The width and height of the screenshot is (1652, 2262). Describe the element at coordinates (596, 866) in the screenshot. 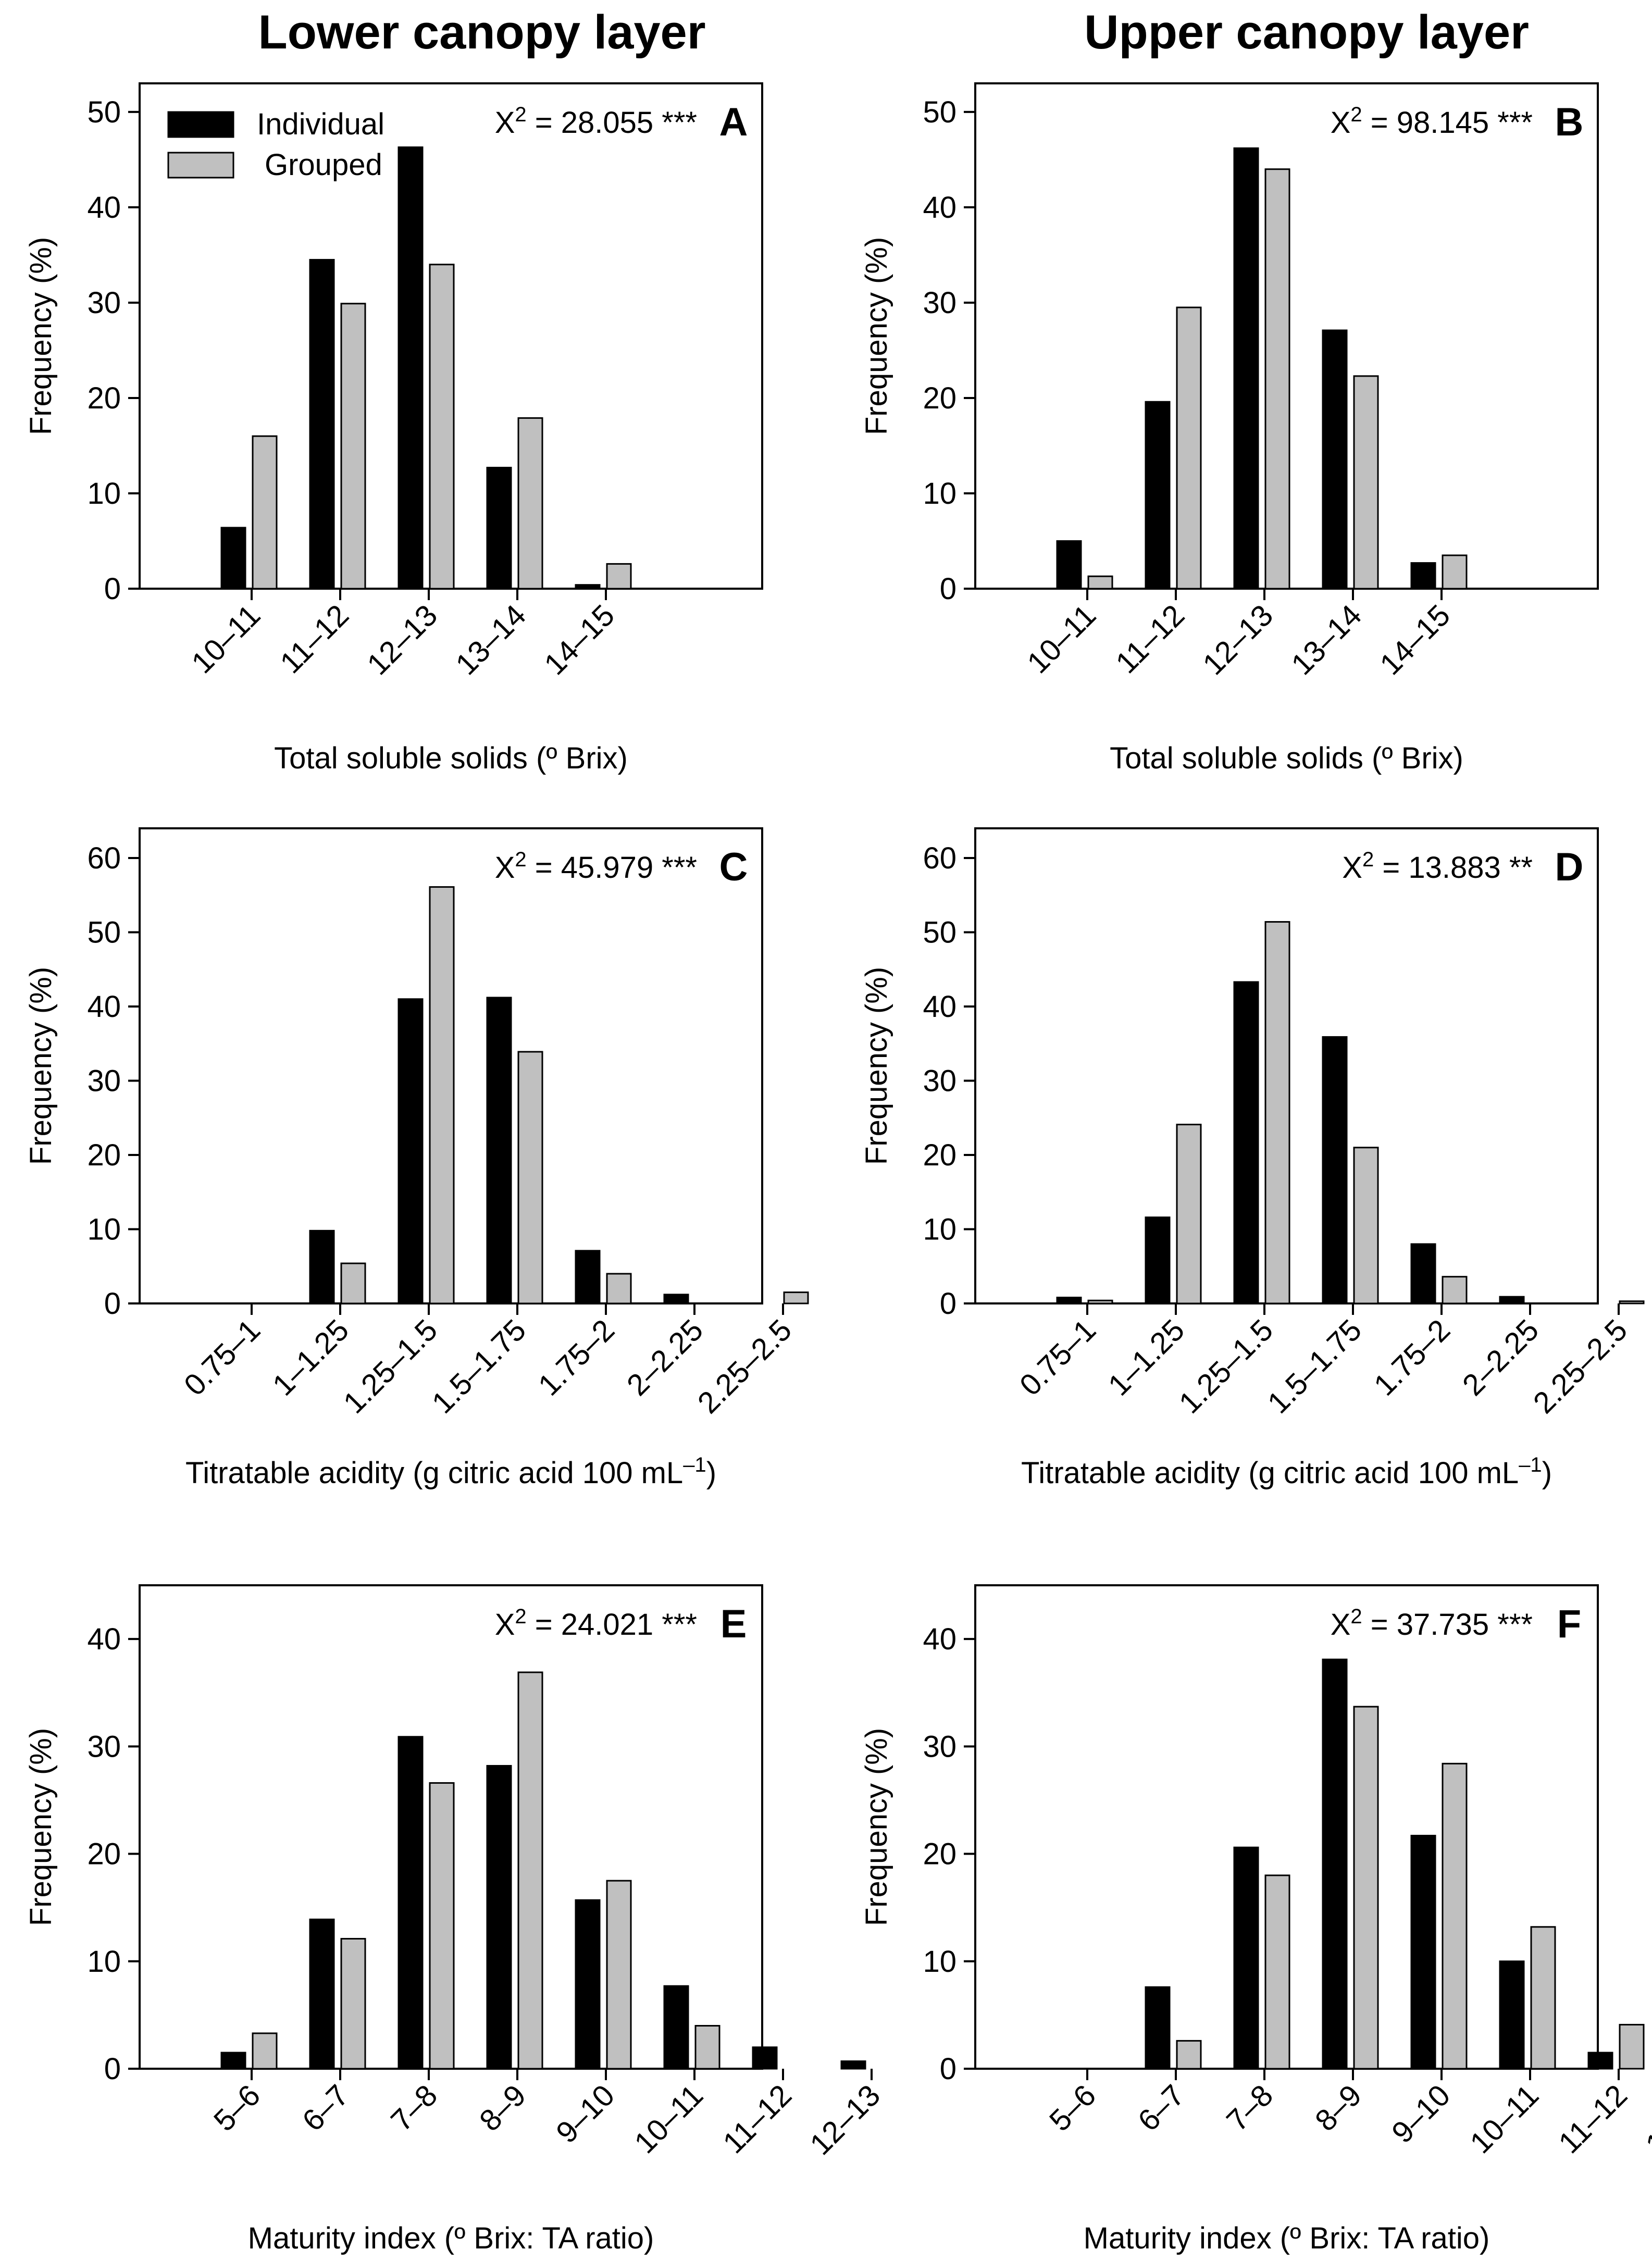

I see `chi-square-annotation: X2 = 45.979 ***` at that location.